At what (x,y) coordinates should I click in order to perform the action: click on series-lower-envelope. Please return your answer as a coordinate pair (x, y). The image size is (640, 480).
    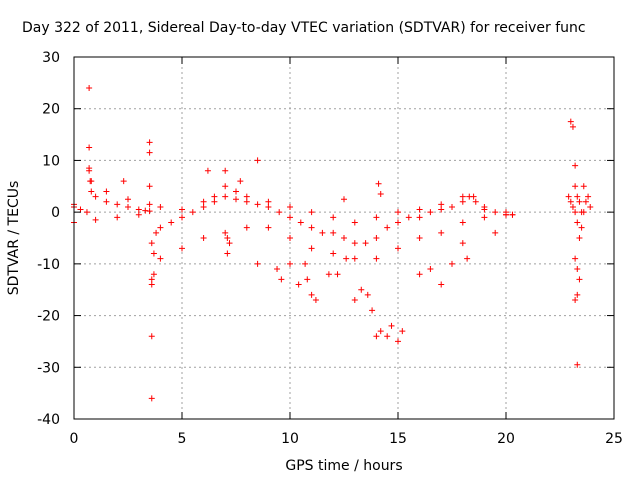
    Looking at the image, I should click on (290, 249).